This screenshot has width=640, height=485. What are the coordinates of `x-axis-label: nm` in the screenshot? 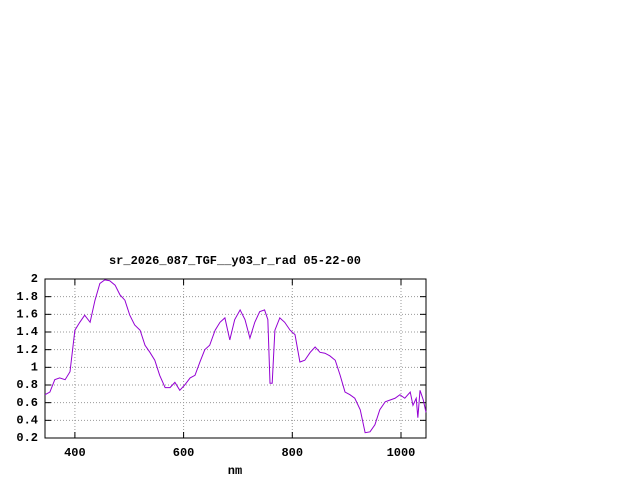 It's located at (235, 471).